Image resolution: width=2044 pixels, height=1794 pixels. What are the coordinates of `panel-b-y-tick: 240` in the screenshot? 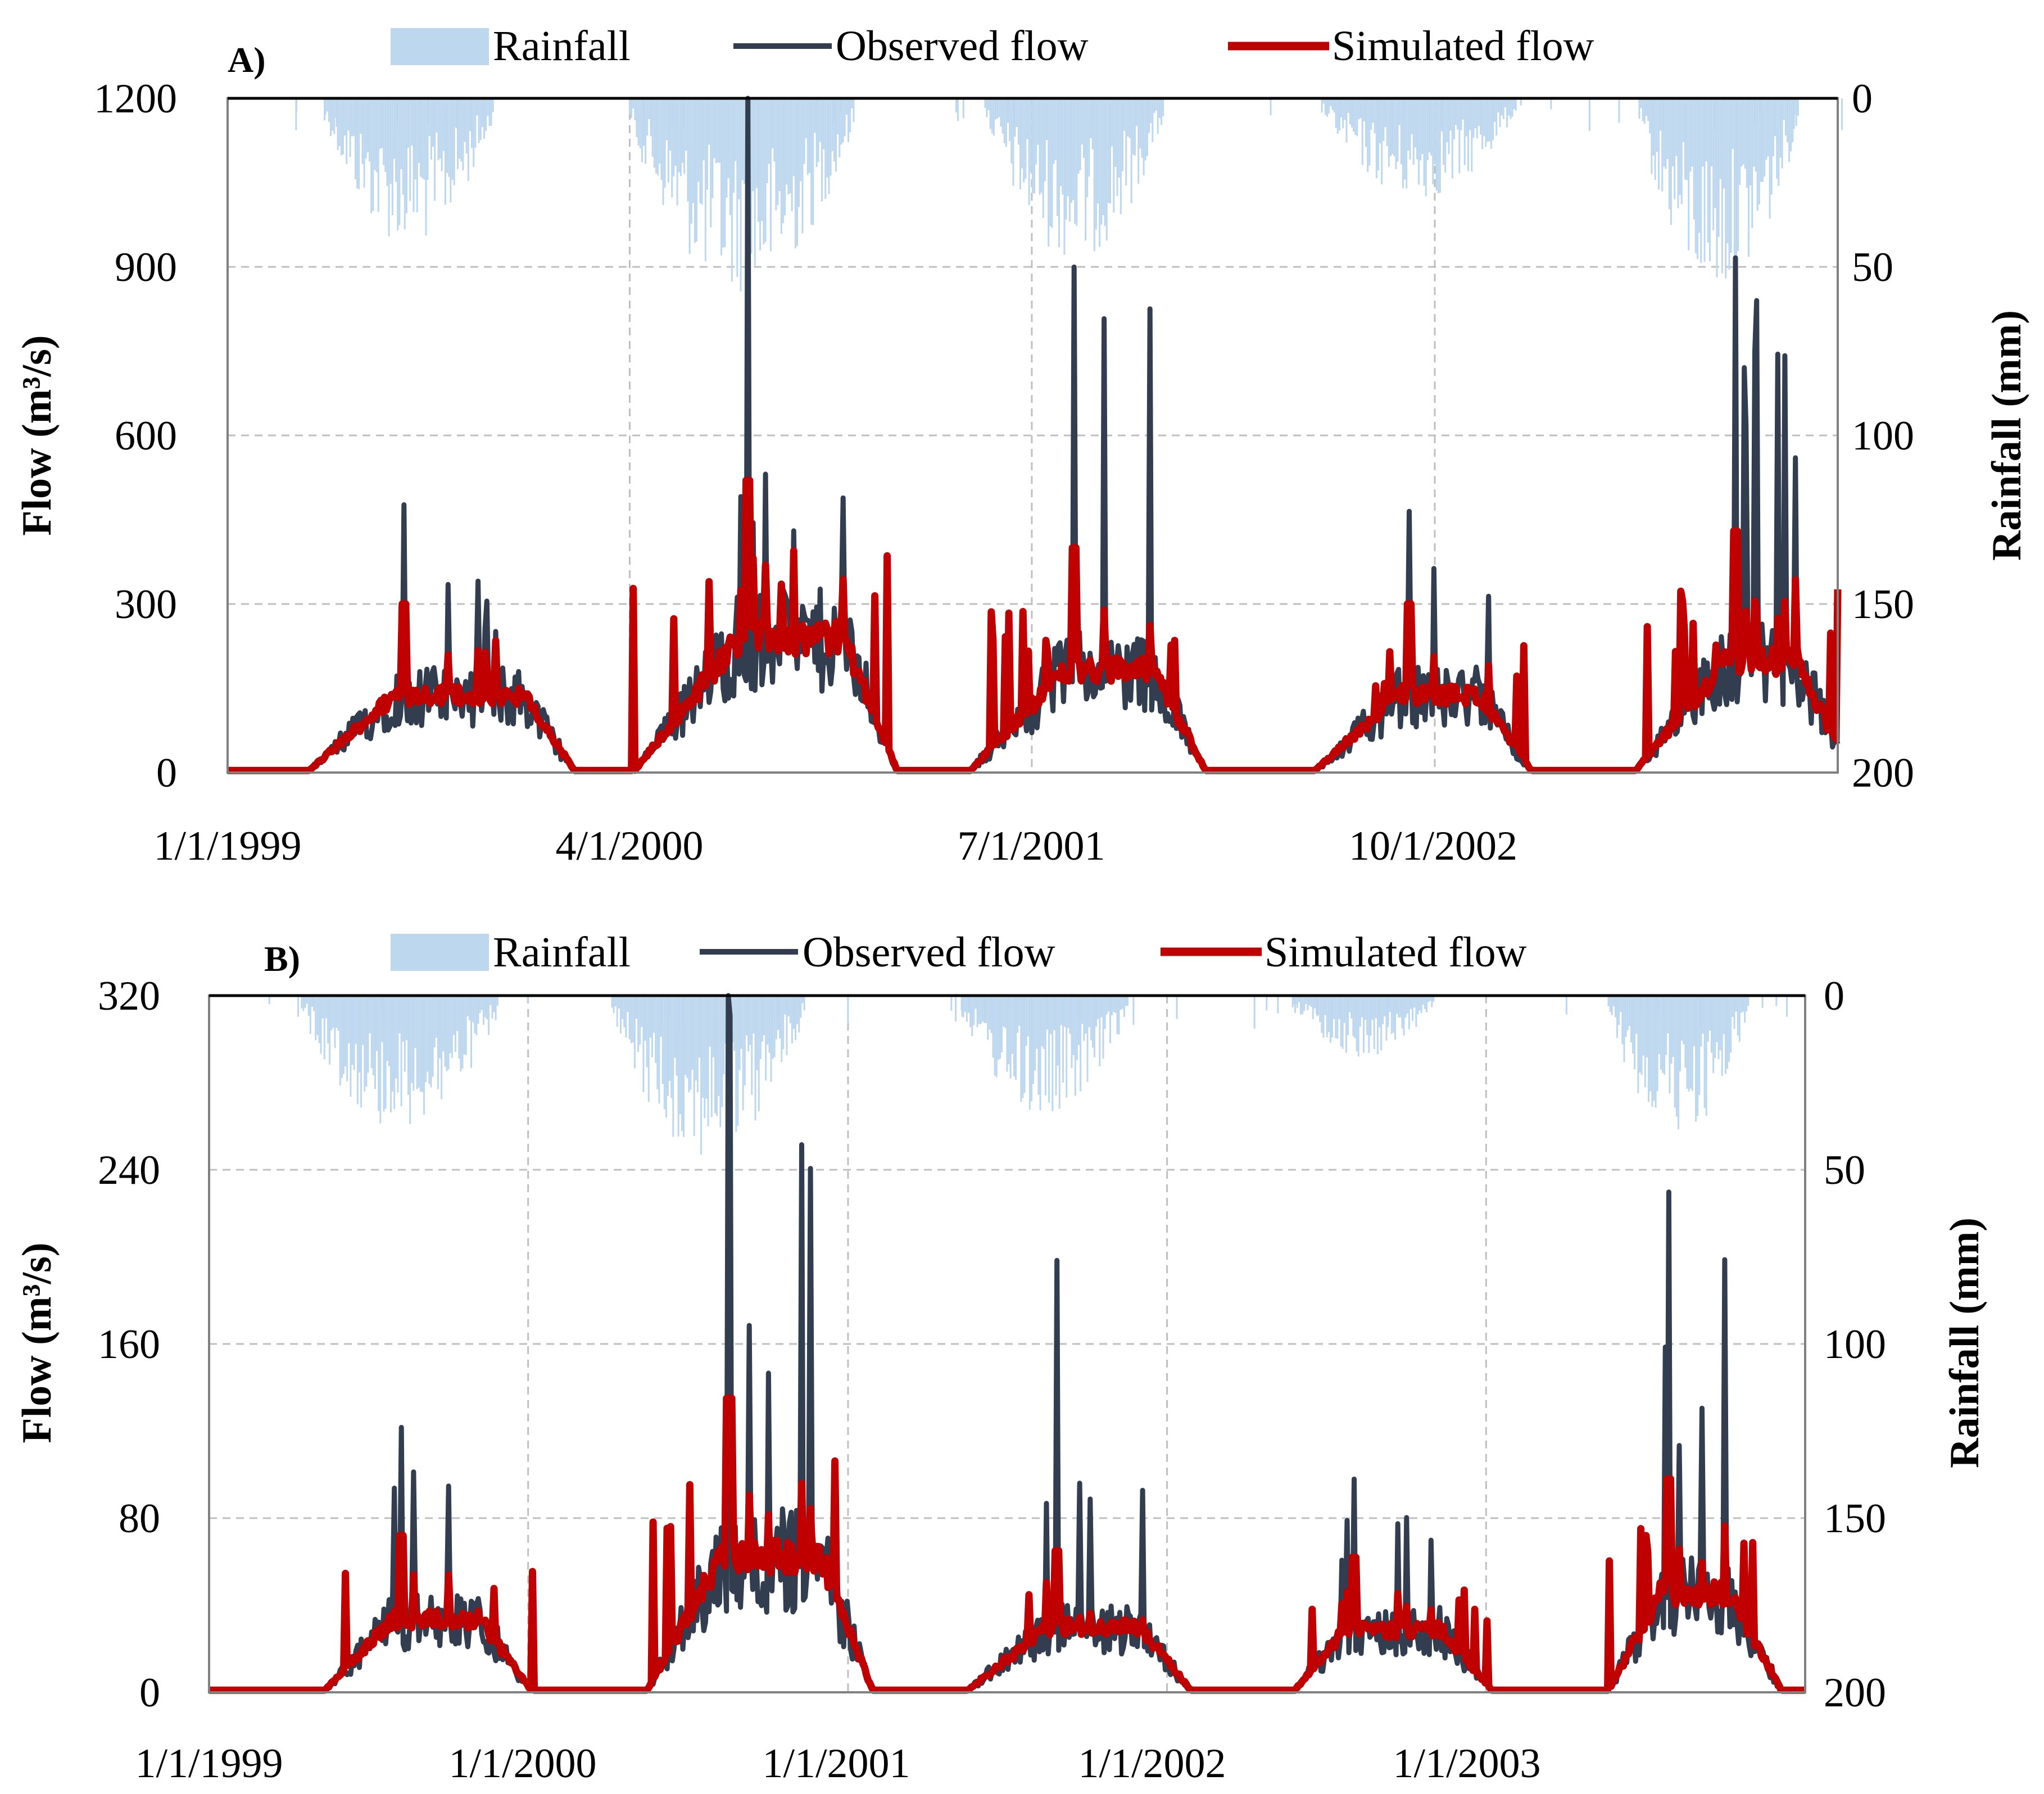 It's located at (129, 1170).